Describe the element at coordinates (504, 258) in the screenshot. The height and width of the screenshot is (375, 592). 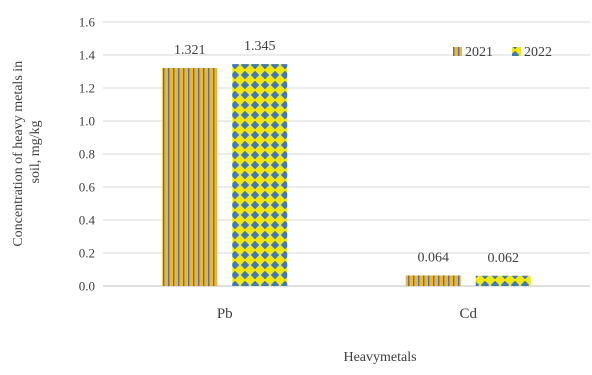
I see `data-label-cd-2022: 0.062` at that location.